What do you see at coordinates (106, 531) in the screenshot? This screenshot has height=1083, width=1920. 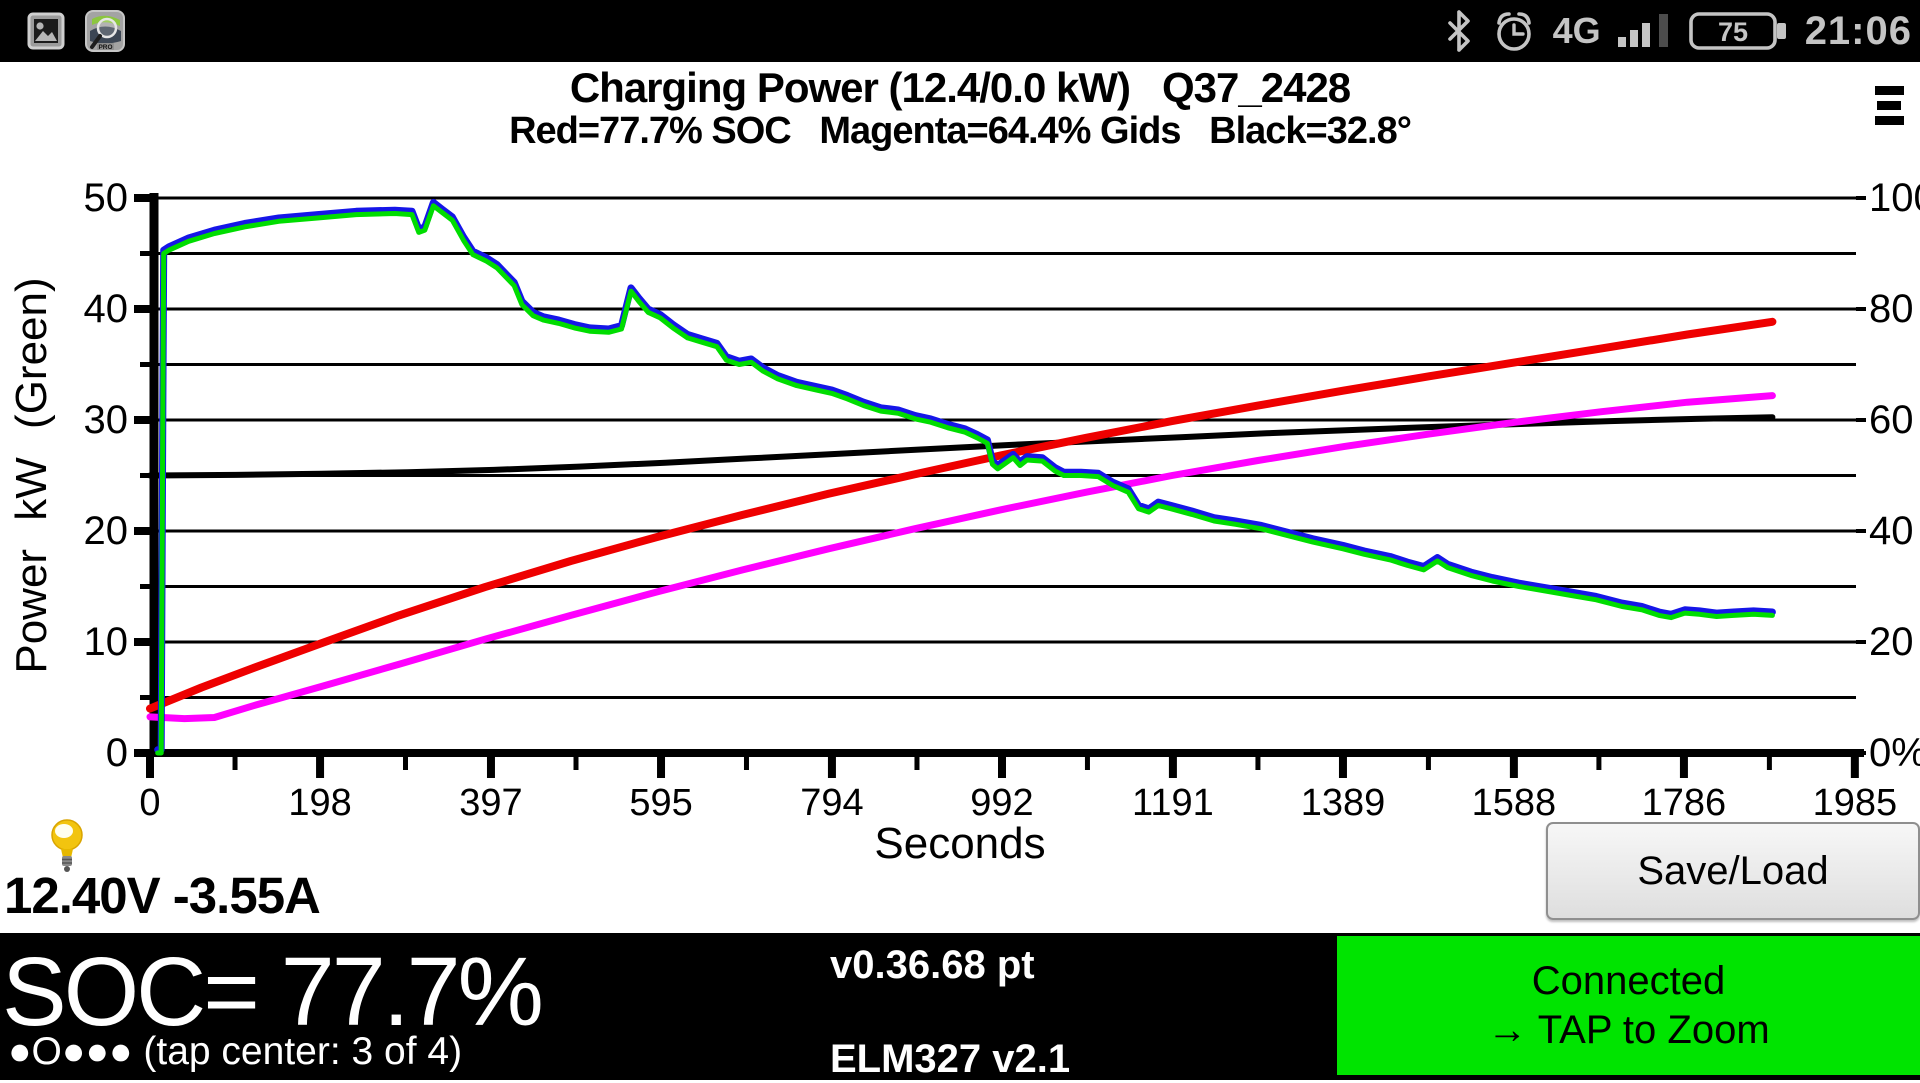 I see `y-axis-tick-label: 20` at bounding box center [106, 531].